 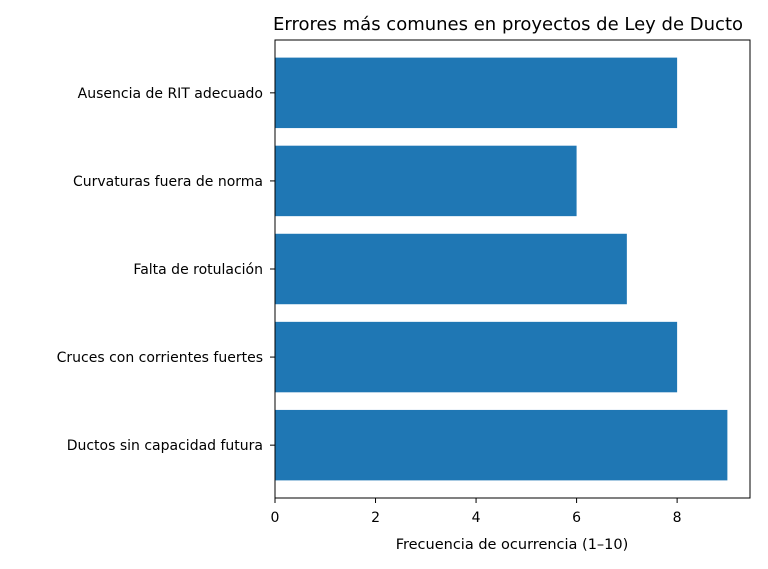 I want to click on y-tick-label: Falta de rotulación, so click(x=198, y=270).